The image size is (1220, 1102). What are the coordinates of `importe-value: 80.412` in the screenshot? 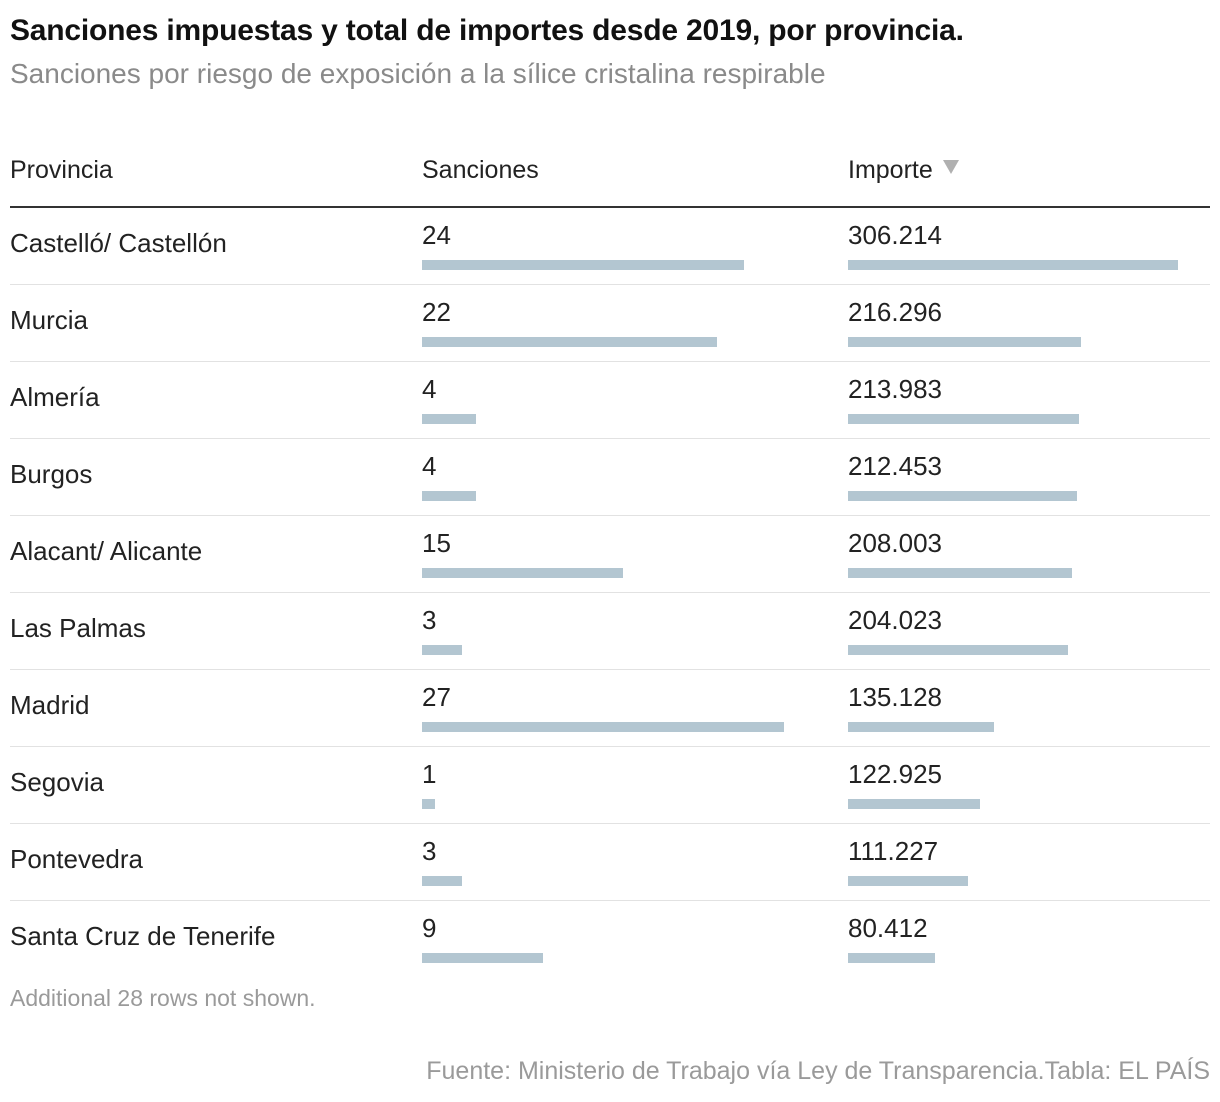 It's located at (888, 928).